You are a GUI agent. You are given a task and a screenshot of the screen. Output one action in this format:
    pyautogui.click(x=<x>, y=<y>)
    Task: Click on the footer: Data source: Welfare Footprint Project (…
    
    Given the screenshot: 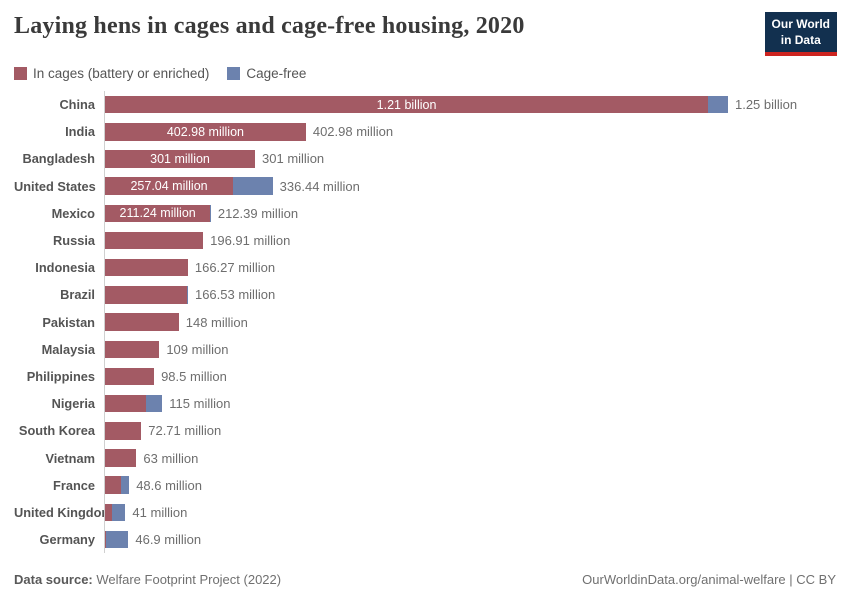 What is the action you would take?
    pyautogui.click(x=425, y=579)
    